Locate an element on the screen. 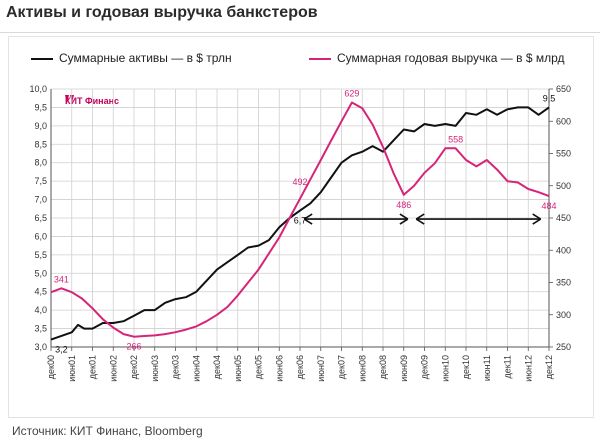  legend-assets: Суммарные активы — в $ трлн is located at coordinates (131, 58).